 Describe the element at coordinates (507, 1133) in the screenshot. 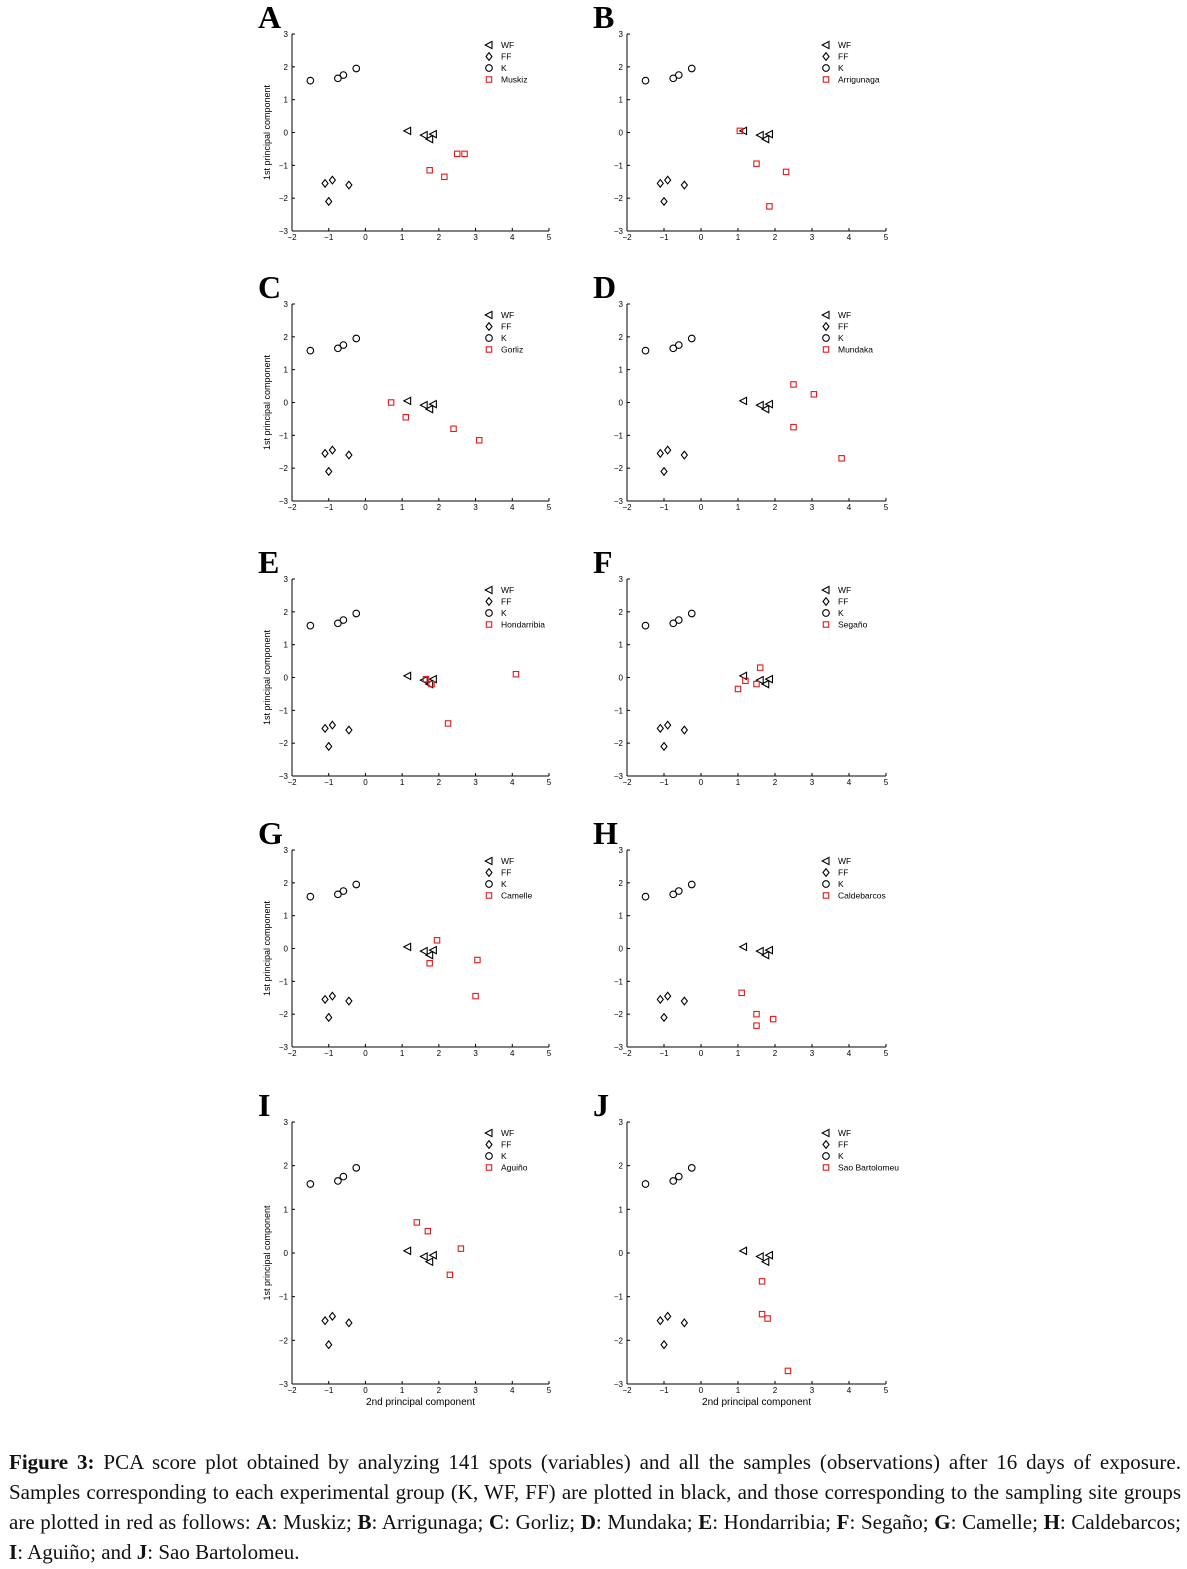

I see `legend-label-i: WF` at that location.